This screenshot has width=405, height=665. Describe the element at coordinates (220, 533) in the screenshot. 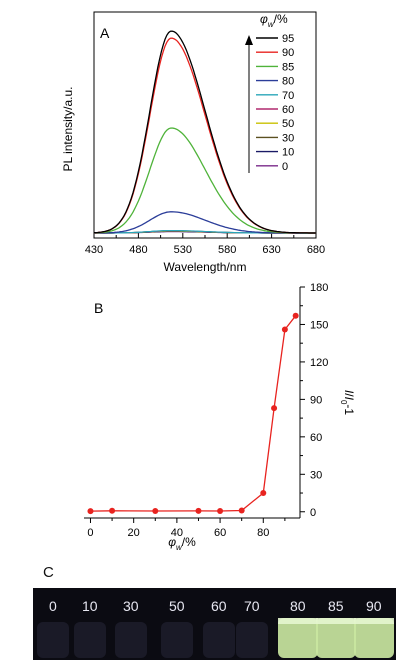

I see `x-tick-label: 60` at that location.